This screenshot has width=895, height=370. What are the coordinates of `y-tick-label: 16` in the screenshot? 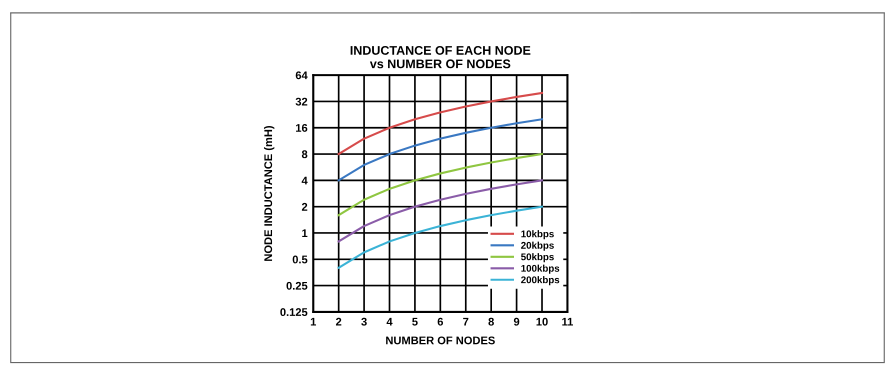 It's located at (302, 128).